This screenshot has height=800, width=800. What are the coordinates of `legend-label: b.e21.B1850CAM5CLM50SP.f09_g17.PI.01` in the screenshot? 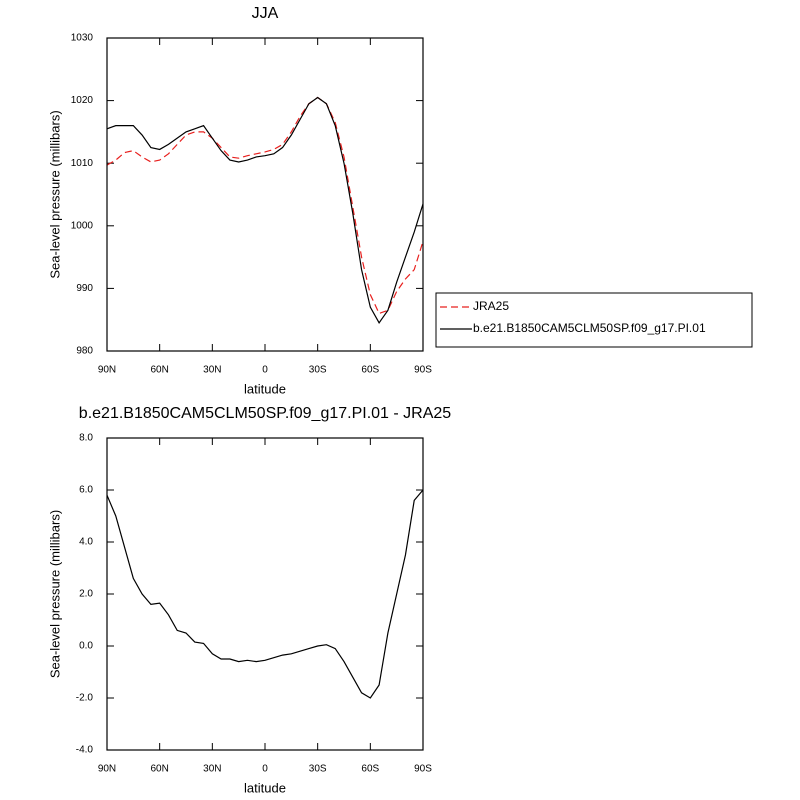 It's located at (589, 328).